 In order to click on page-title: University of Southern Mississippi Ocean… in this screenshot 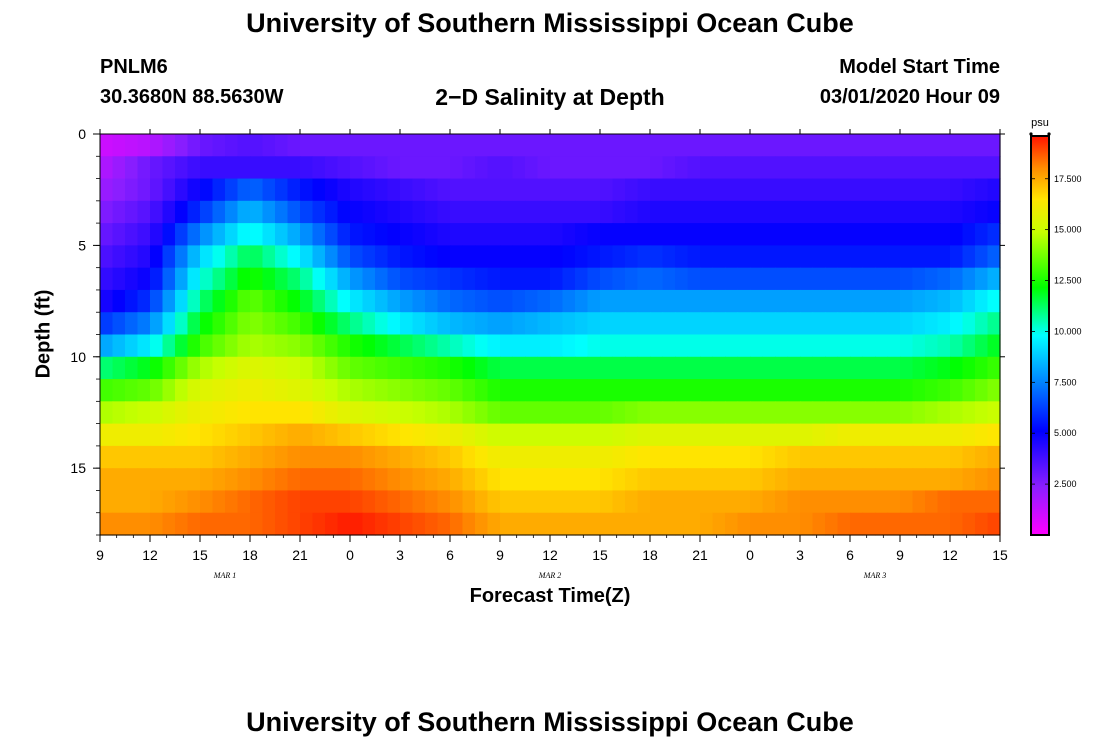, I will do `click(550, 23)`.